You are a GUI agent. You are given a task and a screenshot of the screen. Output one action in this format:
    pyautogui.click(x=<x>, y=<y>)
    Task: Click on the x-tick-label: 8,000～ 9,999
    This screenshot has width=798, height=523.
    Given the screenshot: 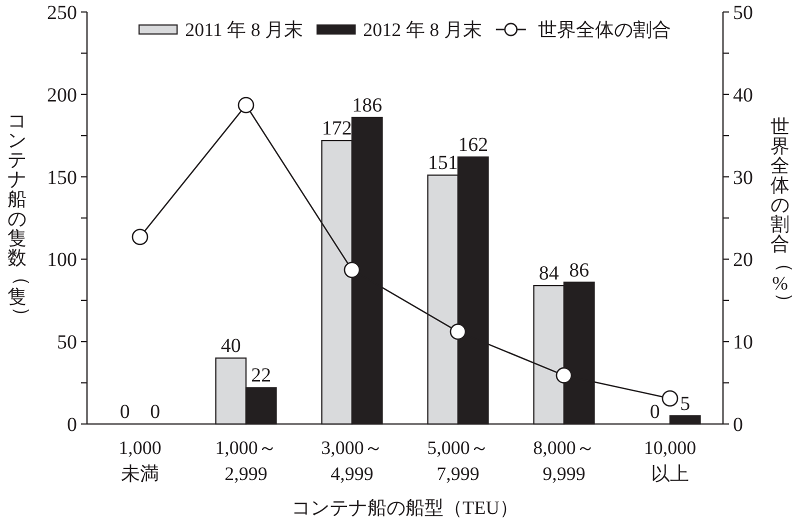 What is the action you would take?
    pyautogui.click(x=564, y=461)
    